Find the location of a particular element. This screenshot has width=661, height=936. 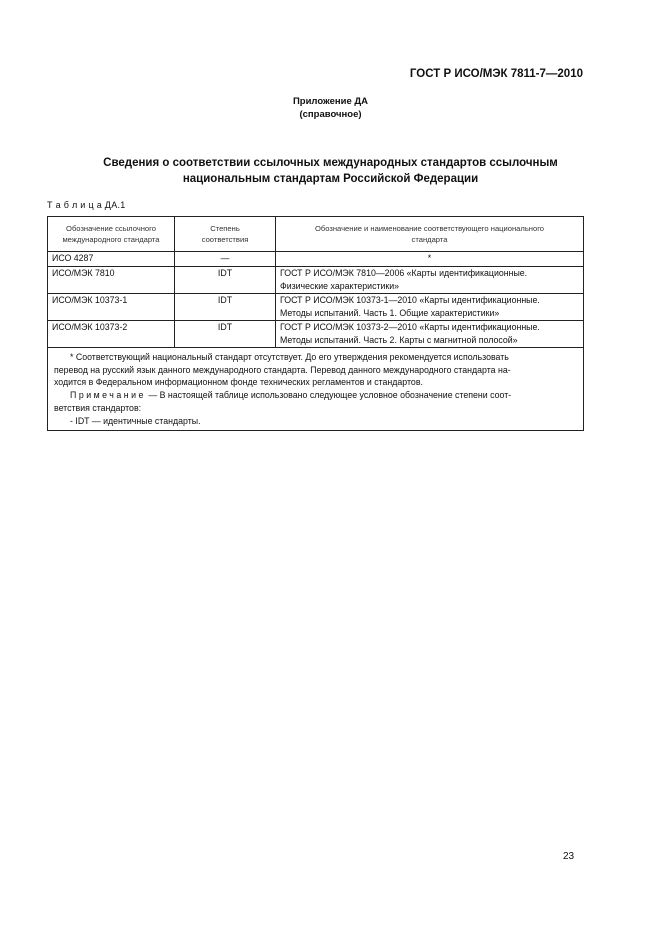

appendix-heading: Приложение ДА (справочное) is located at coordinates (330, 108).